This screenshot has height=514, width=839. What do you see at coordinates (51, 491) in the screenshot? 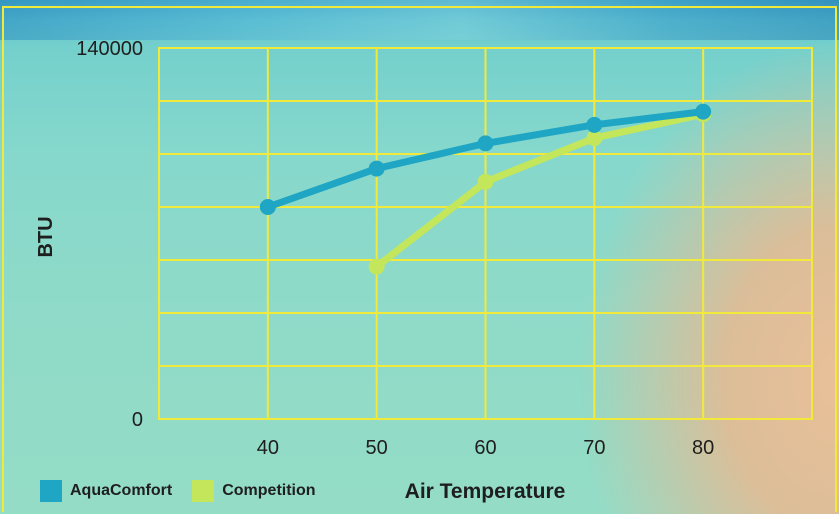
I see `legend-swatch-aquacomfort` at bounding box center [51, 491].